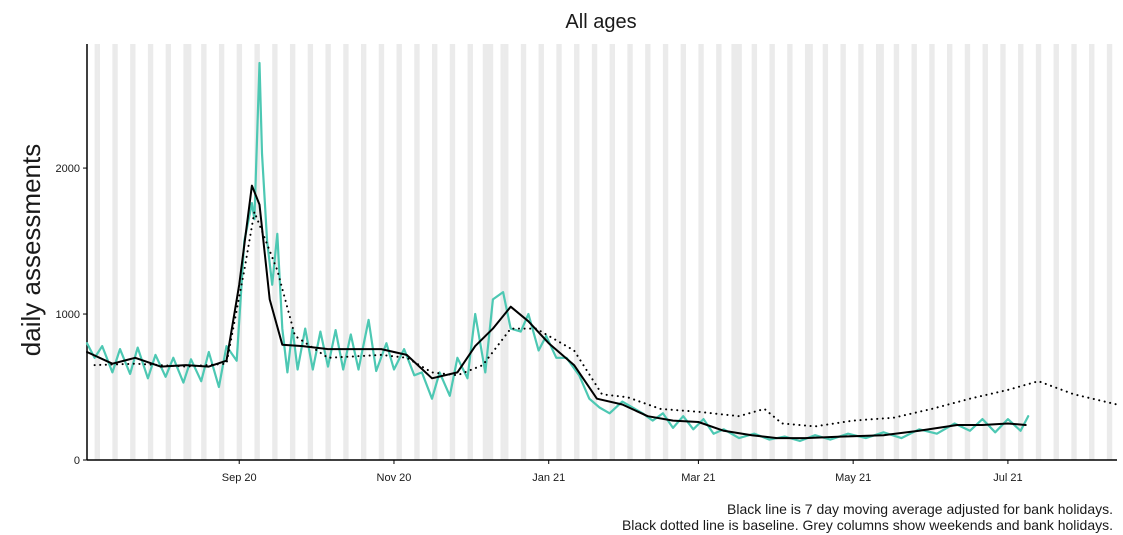 Image resolution: width=1123 pixels, height=535 pixels. What do you see at coordinates (77, 461) in the screenshot?
I see `y-tick-label: 0` at bounding box center [77, 461].